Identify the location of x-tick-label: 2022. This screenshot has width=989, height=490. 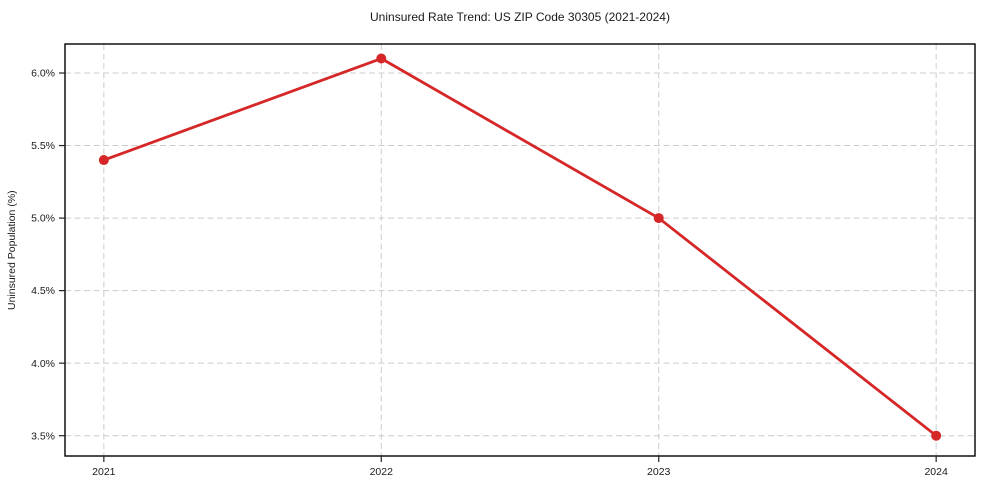
(382, 472).